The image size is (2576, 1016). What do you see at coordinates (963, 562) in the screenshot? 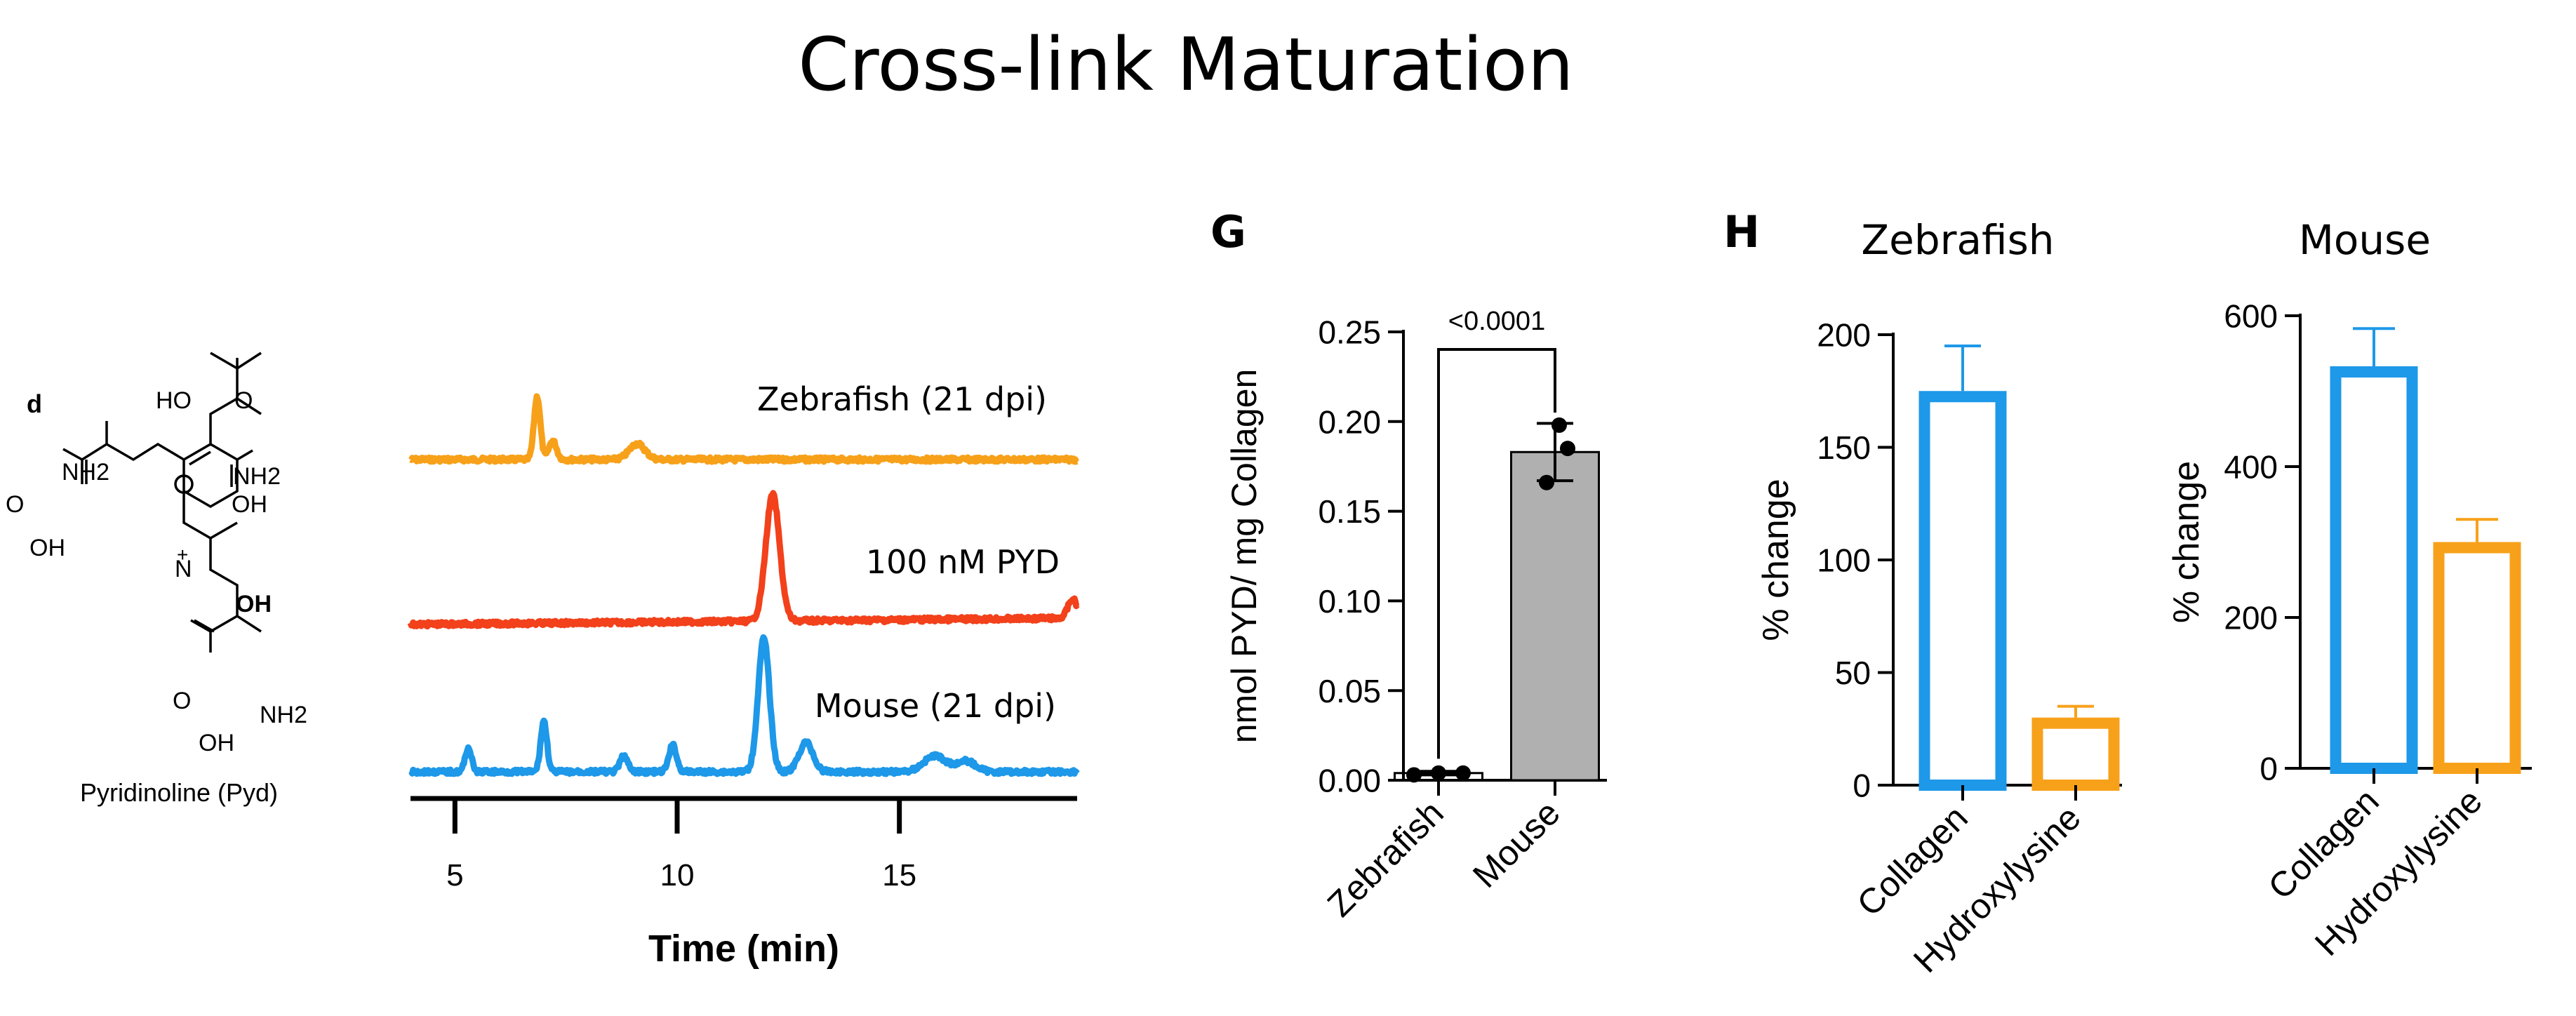
I see `trace-label: 100 nM PYD` at bounding box center [963, 562].